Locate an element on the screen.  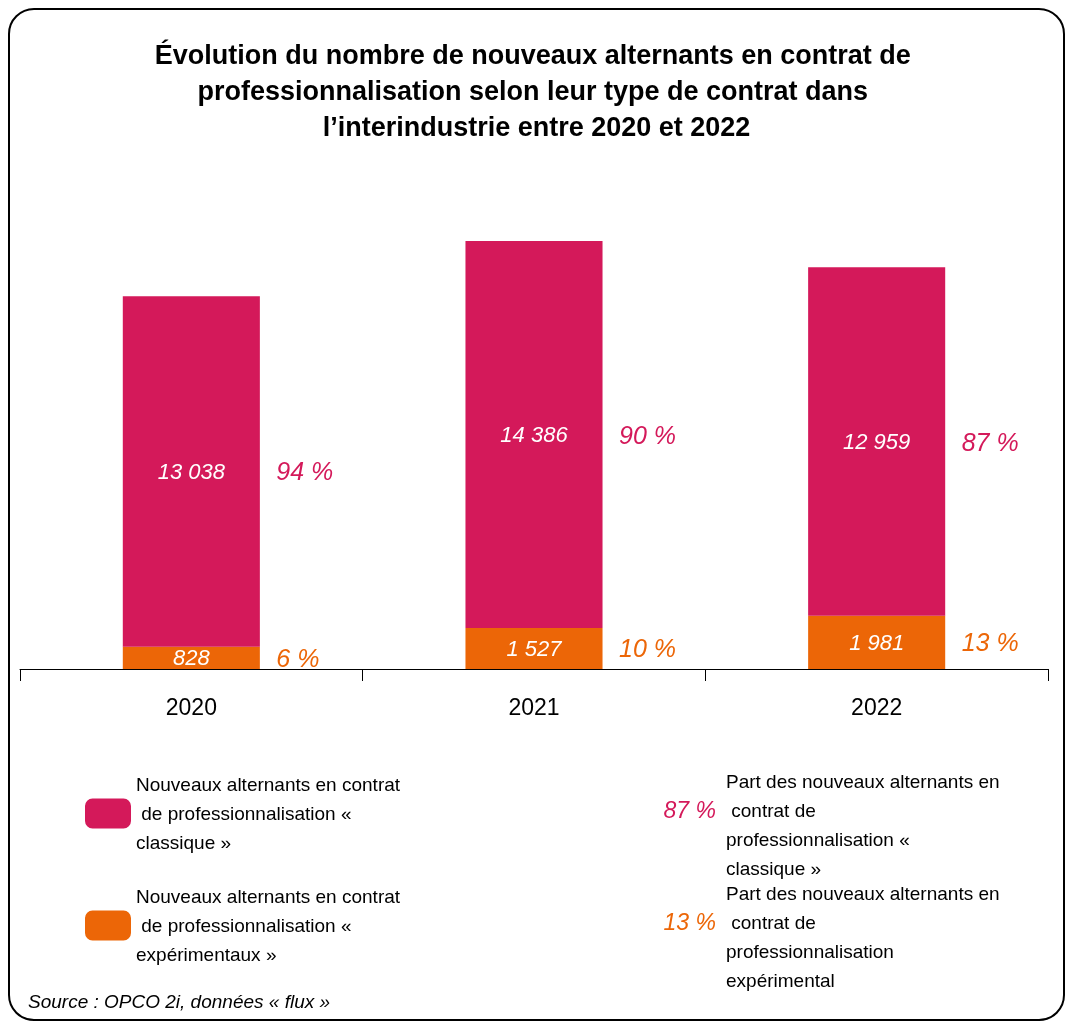
chart-title: Évolution du nombre de nouveaux alternants en contrat de professionnalisation selon leur type de contrat dans l’interindustrie entre 2020 et 2022 is located at coordinates (536, 90).